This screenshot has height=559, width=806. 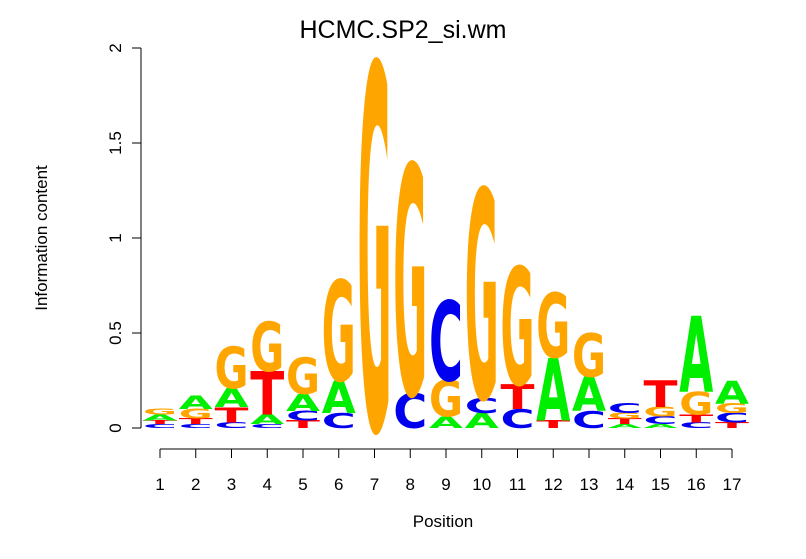 I want to click on x-tick-label: 13, so click(x=589, y=484).